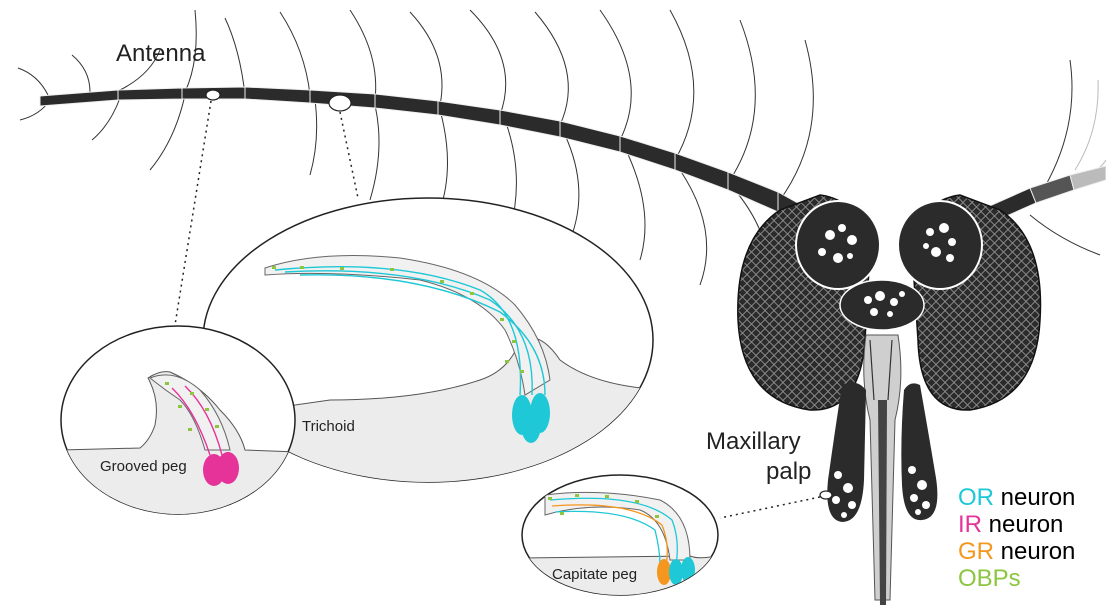 The width and height of the screenshot is (1106, 616). Describe the element at coordinates (1023, 524) in the screenshot. I see `legend-rest-ir: neuron` at that location.